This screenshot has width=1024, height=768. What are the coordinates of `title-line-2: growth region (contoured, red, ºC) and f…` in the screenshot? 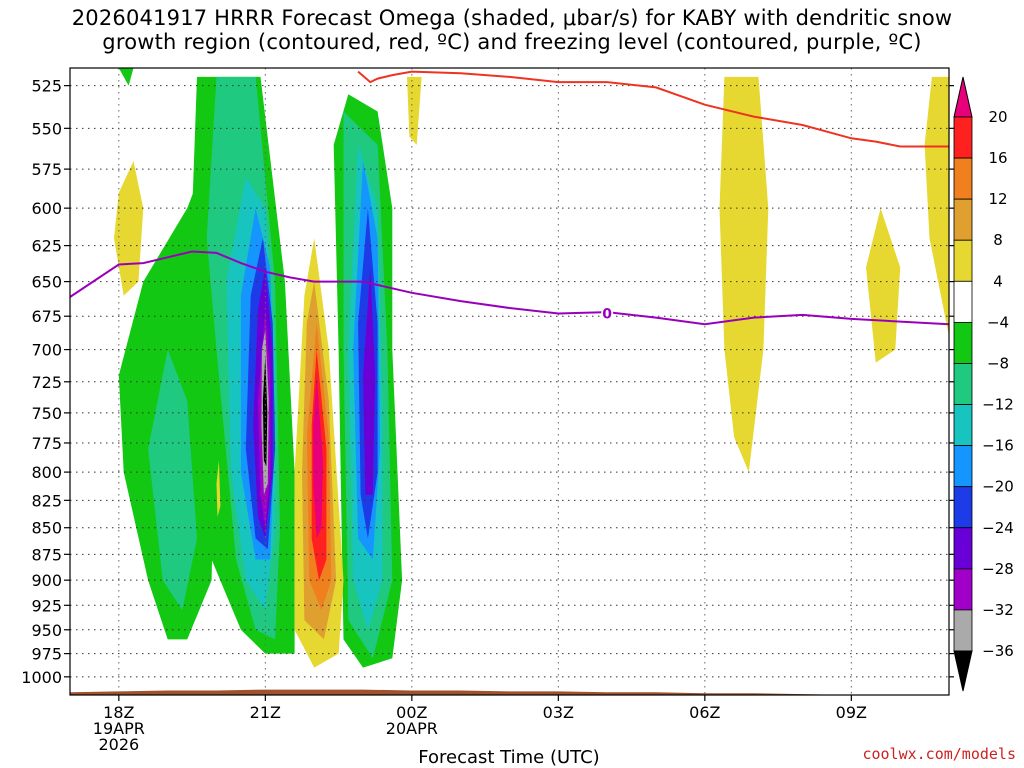 It's located at (512, 42).